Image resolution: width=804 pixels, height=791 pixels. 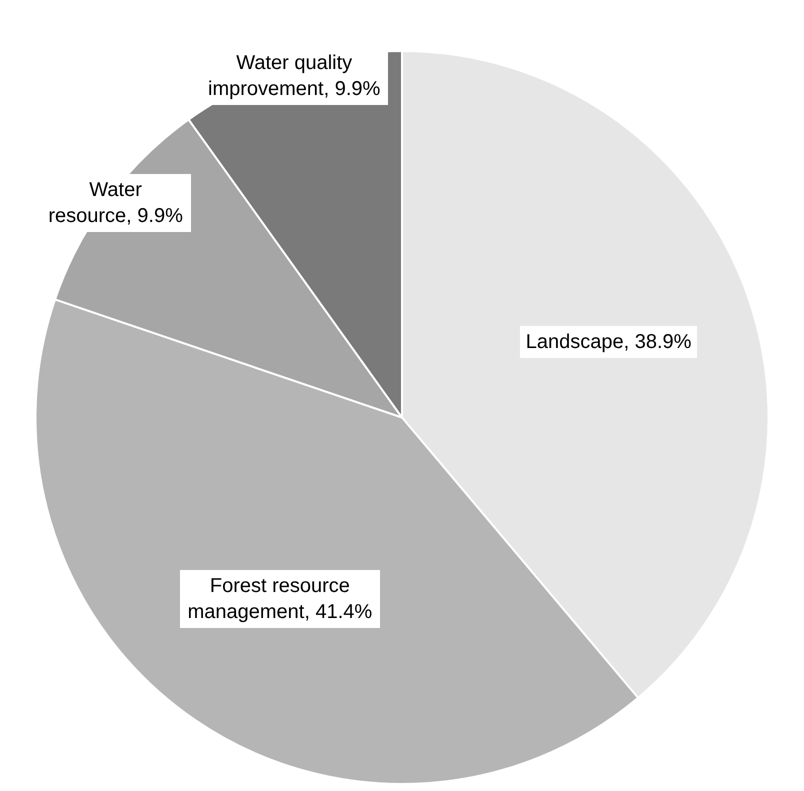 I want to click on slice-label: Water resource, 9.9%, so click(x=115, y=203).